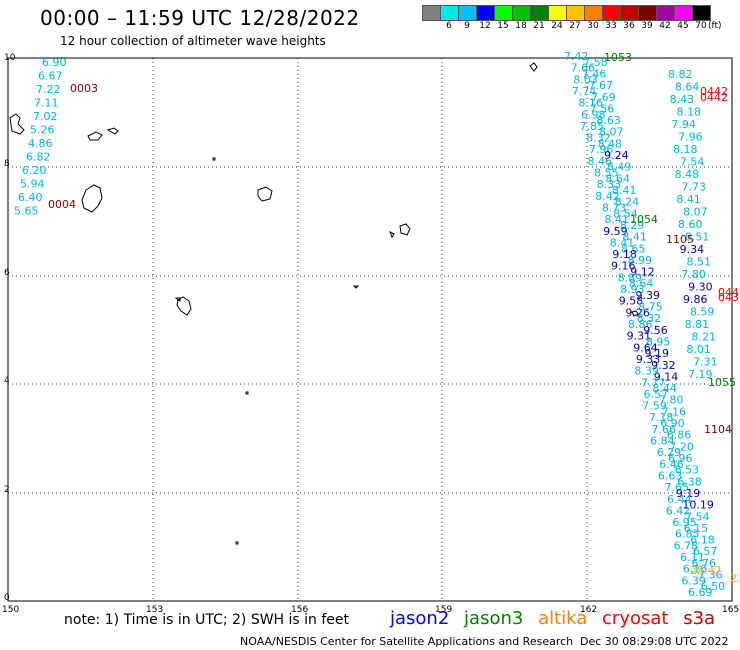 The height and width of the screenshot is (650, 740). What do you see at coordinates (594, 73) in the screenshot?
I see `observation-value: 7.46` at bounding box center [594, 73].